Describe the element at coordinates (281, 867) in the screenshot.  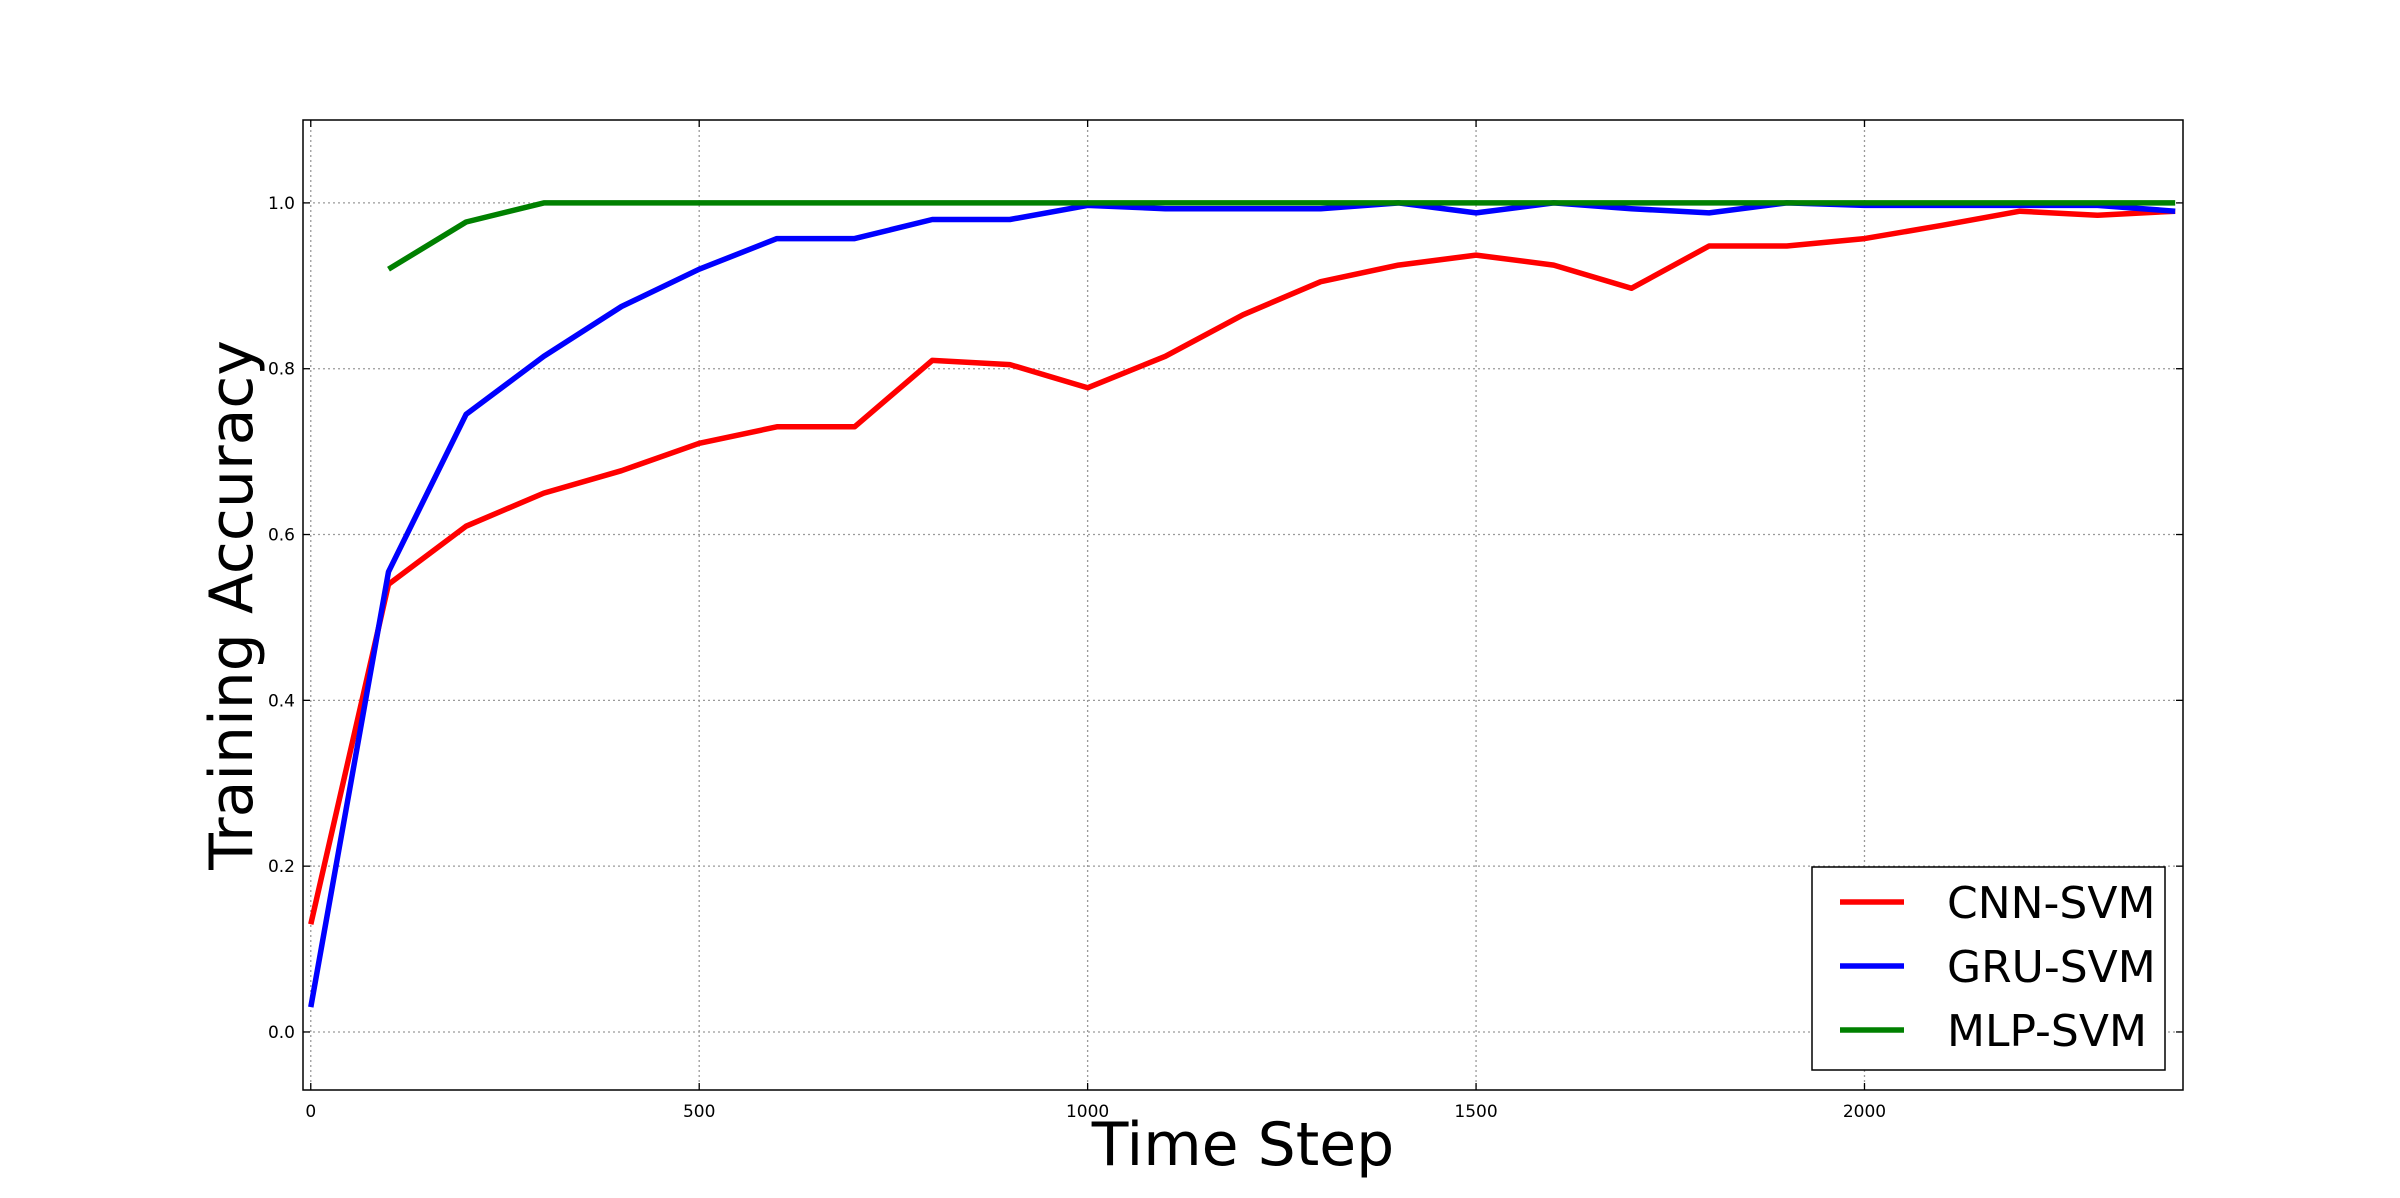
I see `y-tick-label: 0.2` at that location.